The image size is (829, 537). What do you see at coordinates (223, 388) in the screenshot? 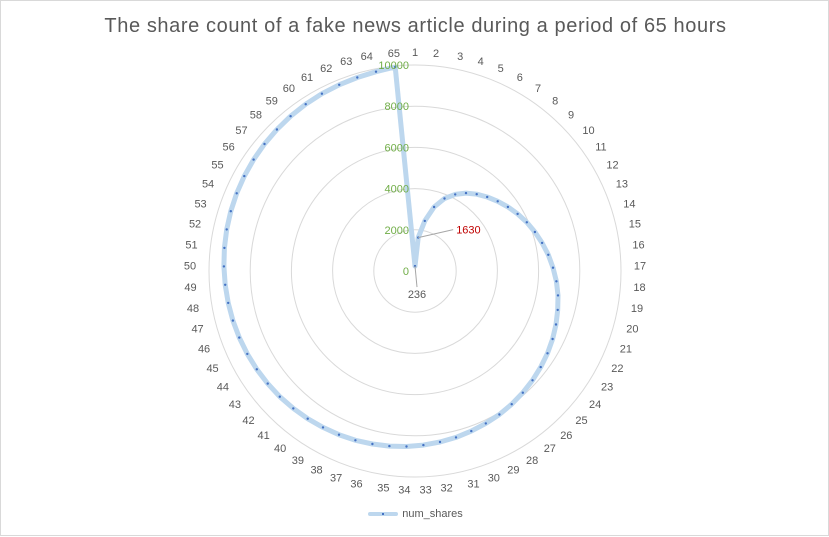
I see `category-label-44: 44` at bounding box center [223, 388].